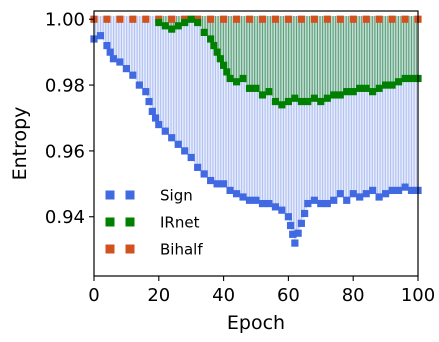  Describe the element at coordinates (20, 144) in the screenshot. I see `y-axis-label: Entropy` at that location.